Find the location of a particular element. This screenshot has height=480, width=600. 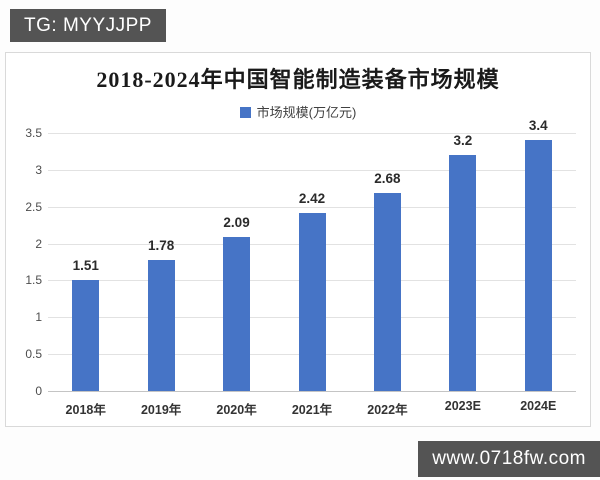

y-axis-tick-label: 0 is located at coordinates (38, 391).